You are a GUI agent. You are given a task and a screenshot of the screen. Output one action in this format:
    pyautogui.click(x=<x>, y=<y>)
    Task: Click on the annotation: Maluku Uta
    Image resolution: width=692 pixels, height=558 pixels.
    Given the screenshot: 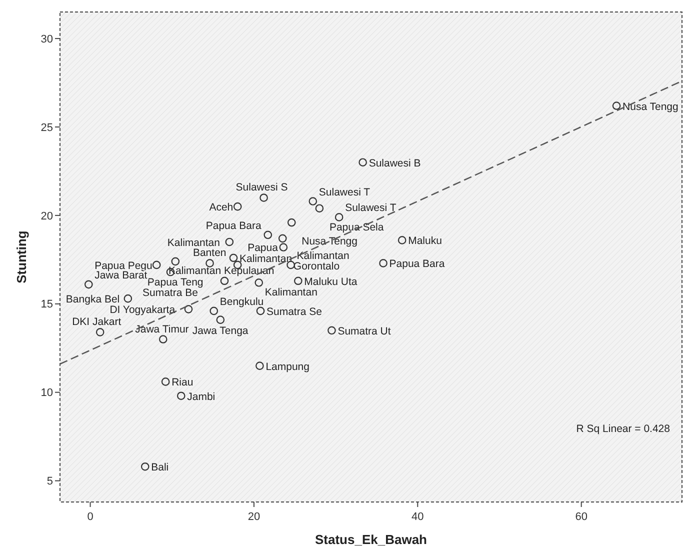 What is the action you would take?
    pyautogui.click(x=331, y=282)
    